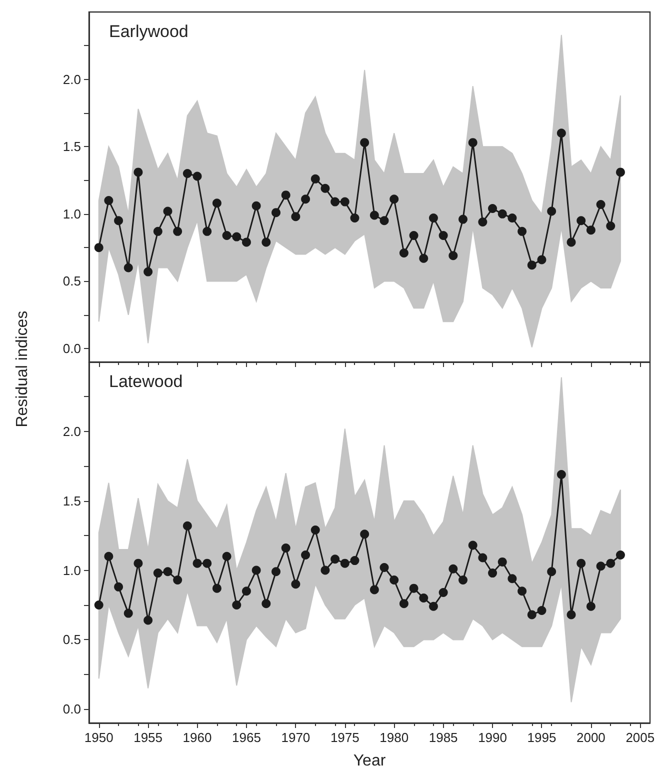 Image resolution: width=659 pixels, height=778 pixels. What do you see at coordinates (443, 737) in the screenshot?
I see `x-tick-label: 1985` at bounding box center [443, 737].